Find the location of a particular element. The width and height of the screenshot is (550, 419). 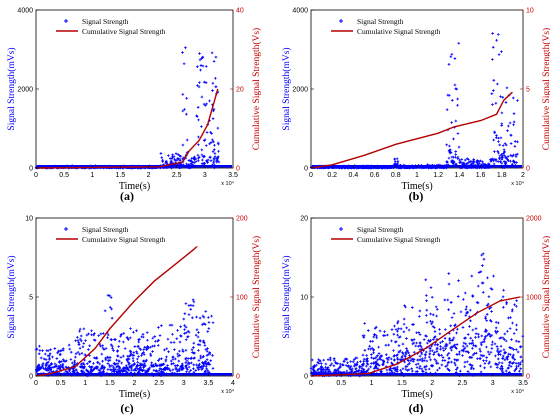

legend-label-signal: Signal Strength is located at coordinates (380, 21).